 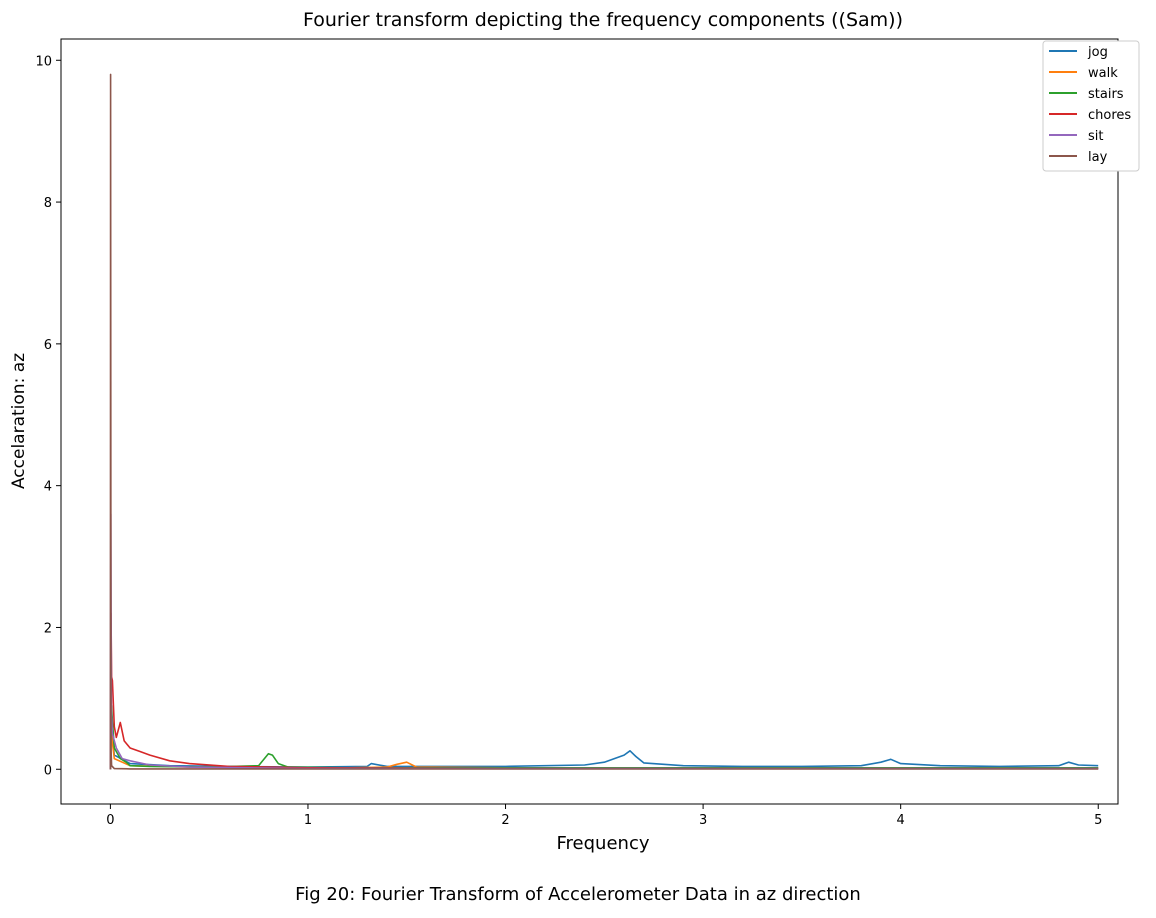 I want to click on y-tick-label: 2, so click(x=48, y=628).